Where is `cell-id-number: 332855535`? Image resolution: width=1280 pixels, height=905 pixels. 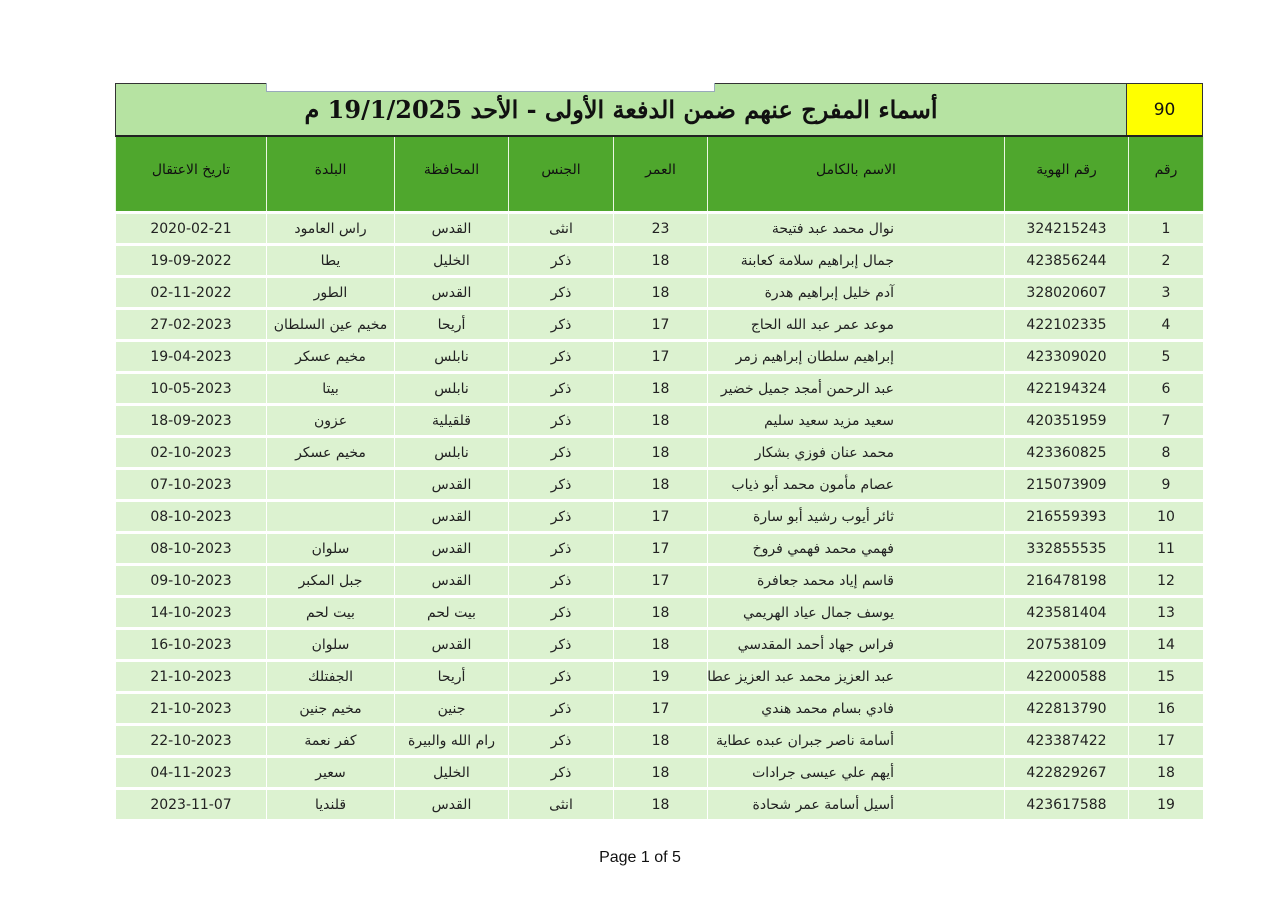
cell-id-number: 332855535 is located at coordinates (1066, 548).